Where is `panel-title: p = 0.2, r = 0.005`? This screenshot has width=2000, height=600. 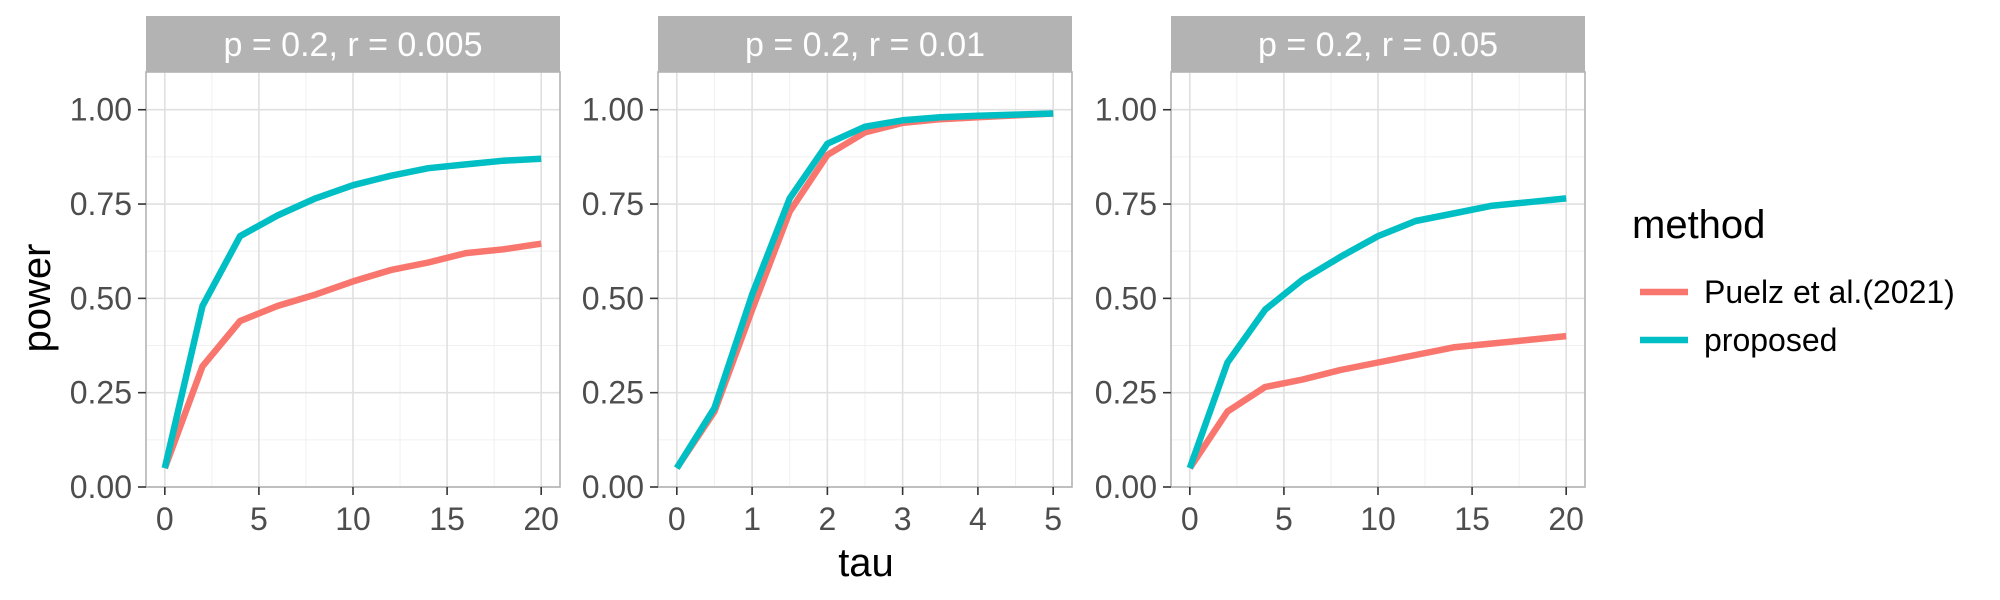
panel-title: p = 0.2, r = 0.005 is located at coordinates (353, 45).